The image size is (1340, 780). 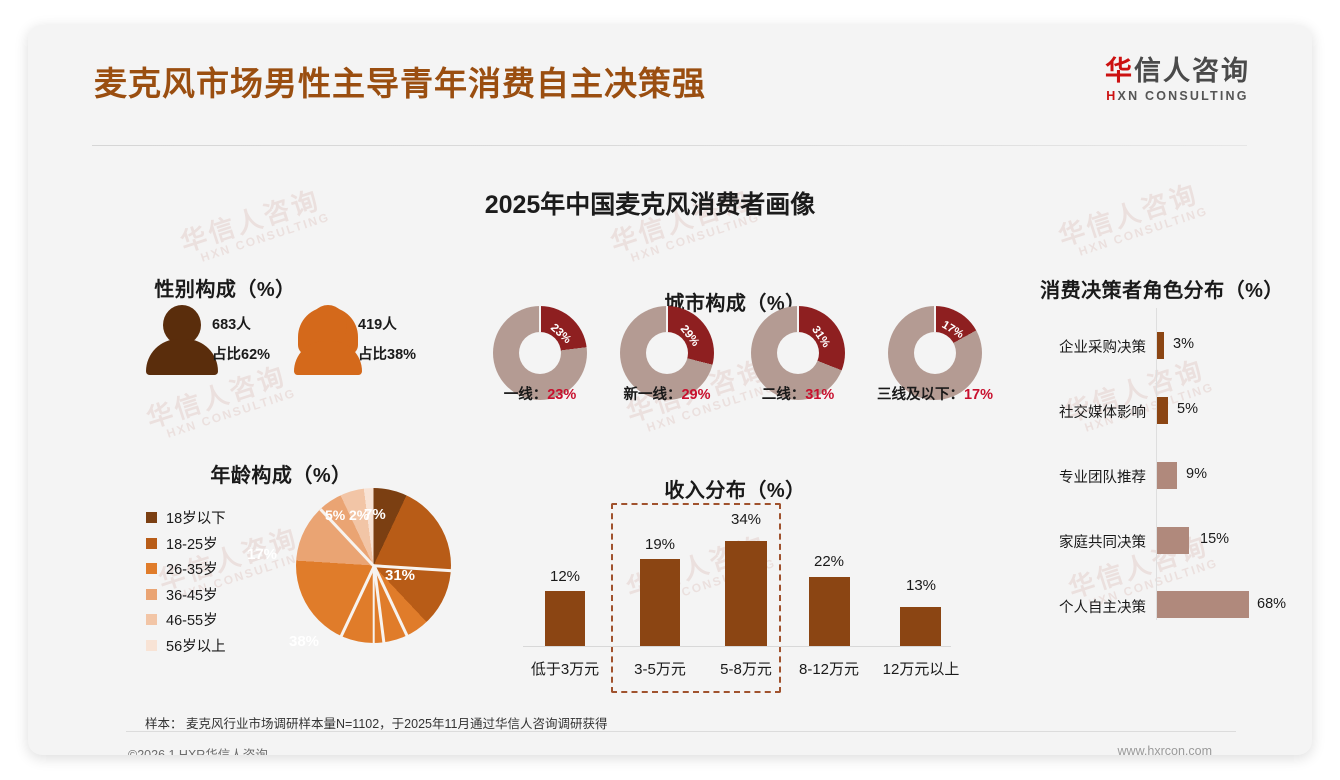 I want to click on income-bar-under3, so click(x=565, y=618).